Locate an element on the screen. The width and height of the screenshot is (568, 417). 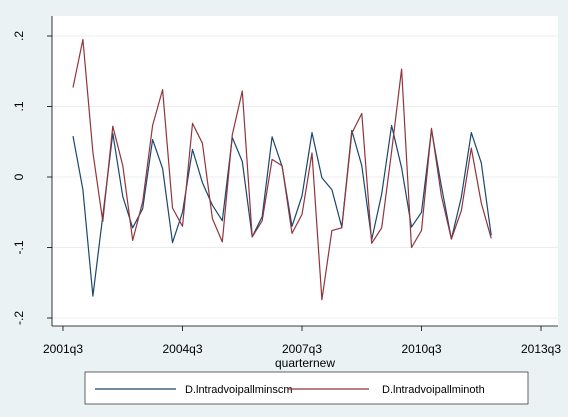
y-tick-label: .2 is located at coordinates (19, 36).